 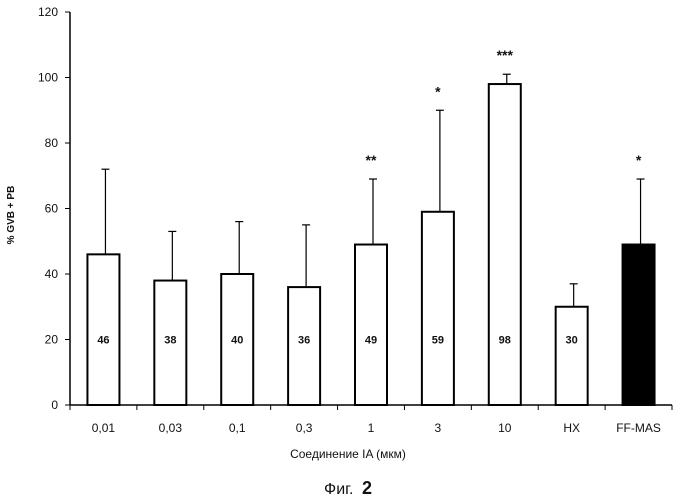 What do you see at coordinates (52, 143) in the screenshot?
I see `y-tick-label: 80` at bounding box center [52, 143].